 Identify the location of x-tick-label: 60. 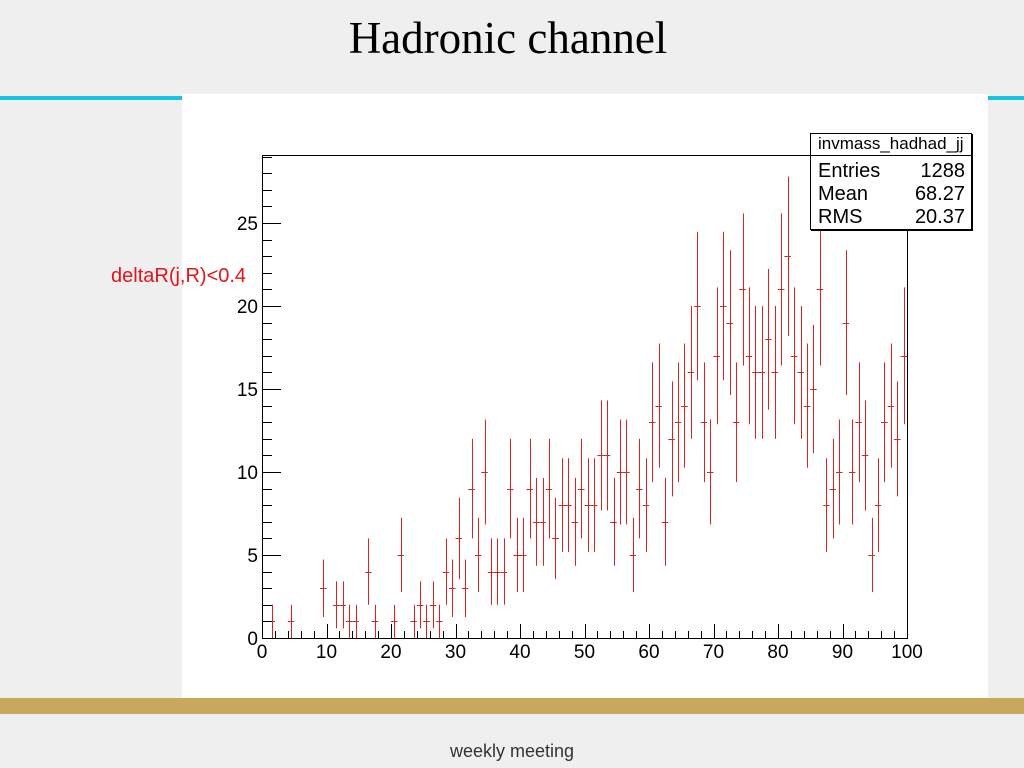
(648, 652).